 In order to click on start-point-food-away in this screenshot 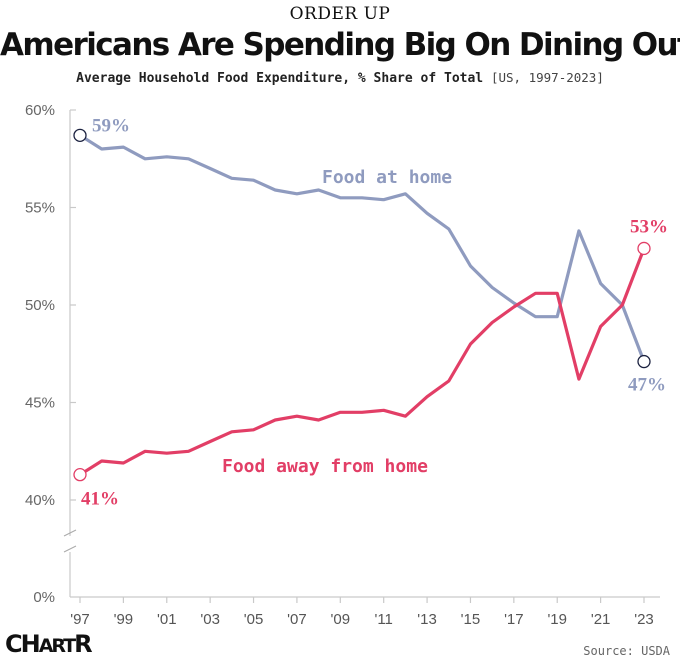, I will do `click(80, 474)`.